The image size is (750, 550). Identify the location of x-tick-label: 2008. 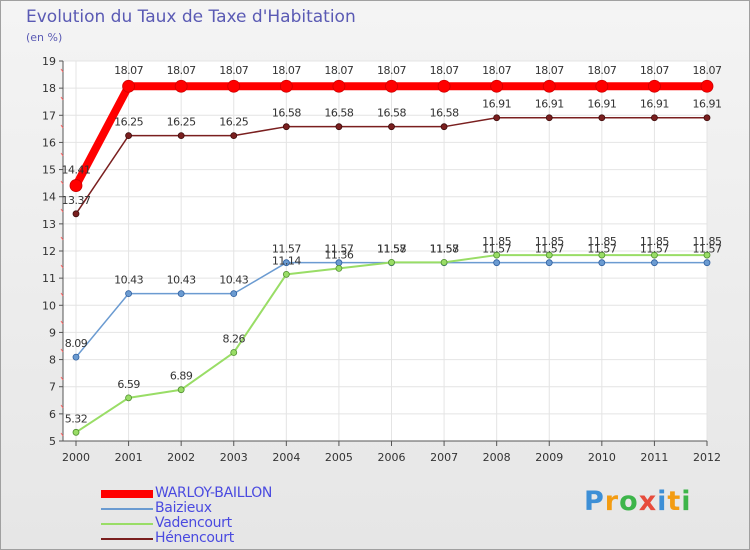
(497, 457).